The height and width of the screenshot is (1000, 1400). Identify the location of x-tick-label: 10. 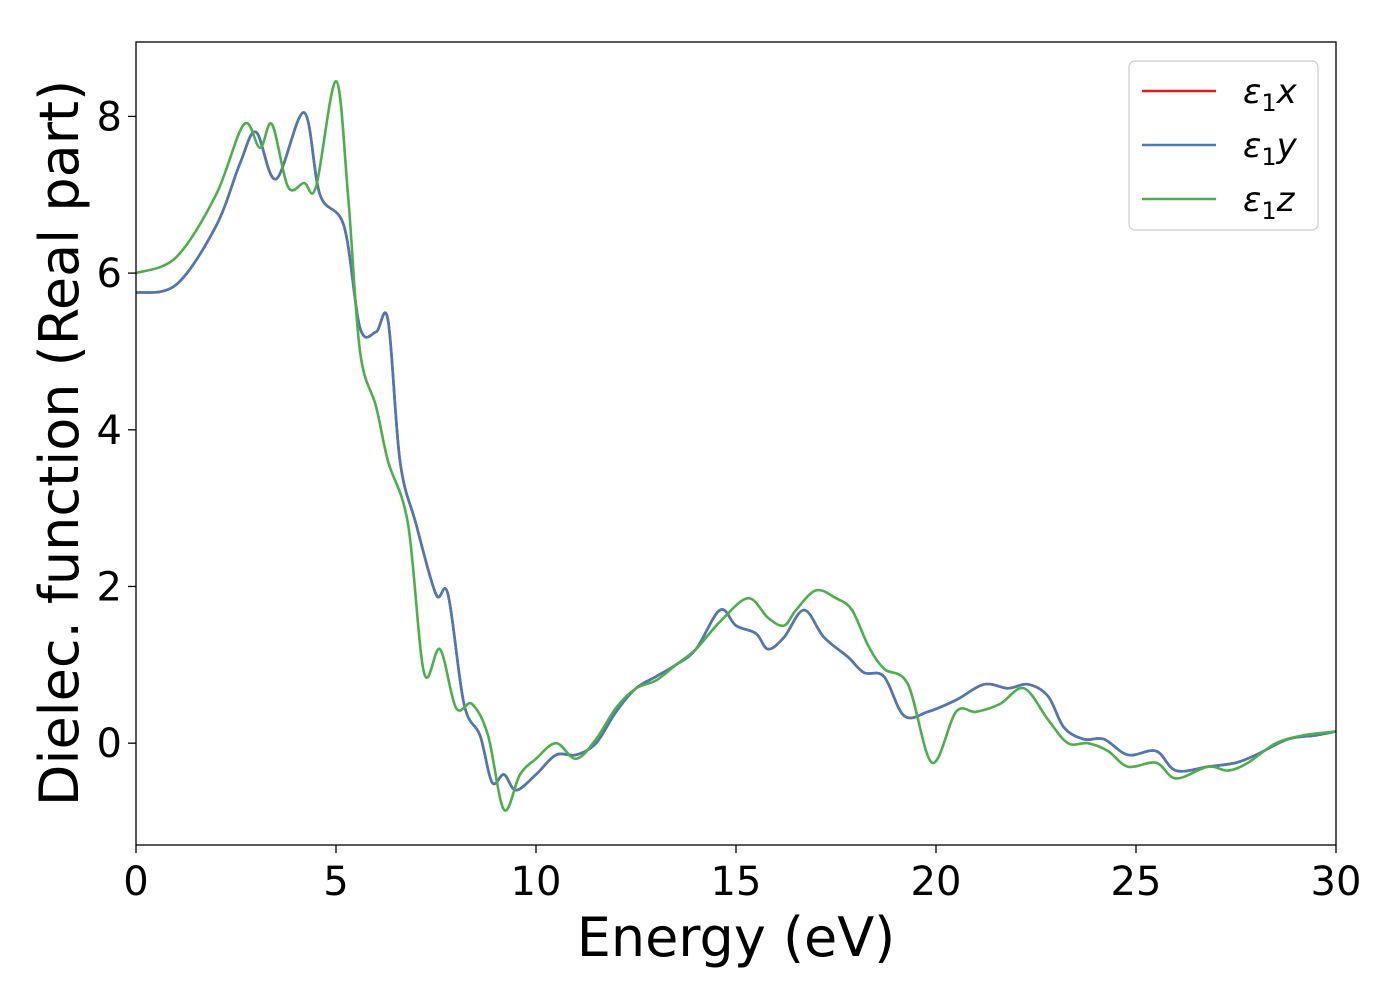
(536, 882).